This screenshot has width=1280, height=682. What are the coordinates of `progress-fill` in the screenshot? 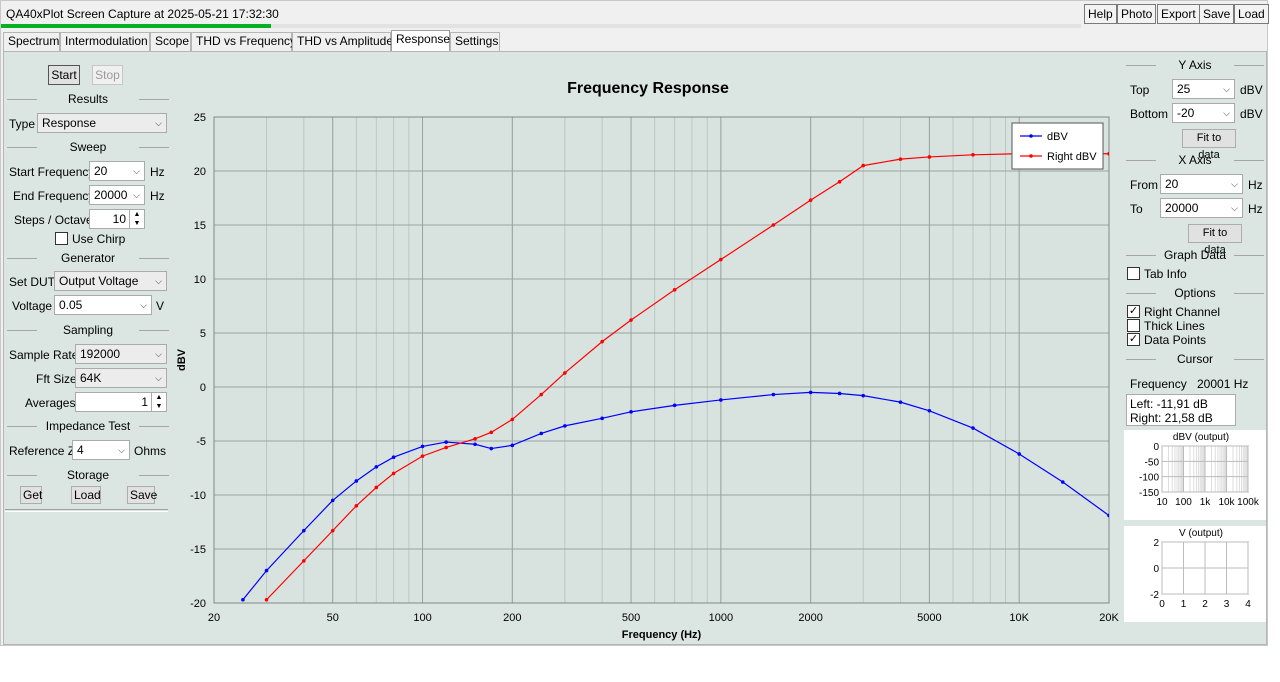 It's located at (136, 26).